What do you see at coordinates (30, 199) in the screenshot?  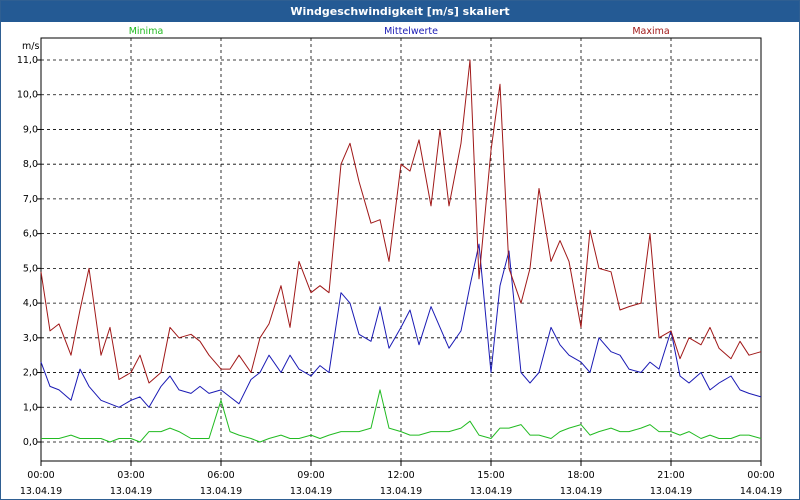 I see `y-tick-label: 7,0` at bounding box center [30, 199].